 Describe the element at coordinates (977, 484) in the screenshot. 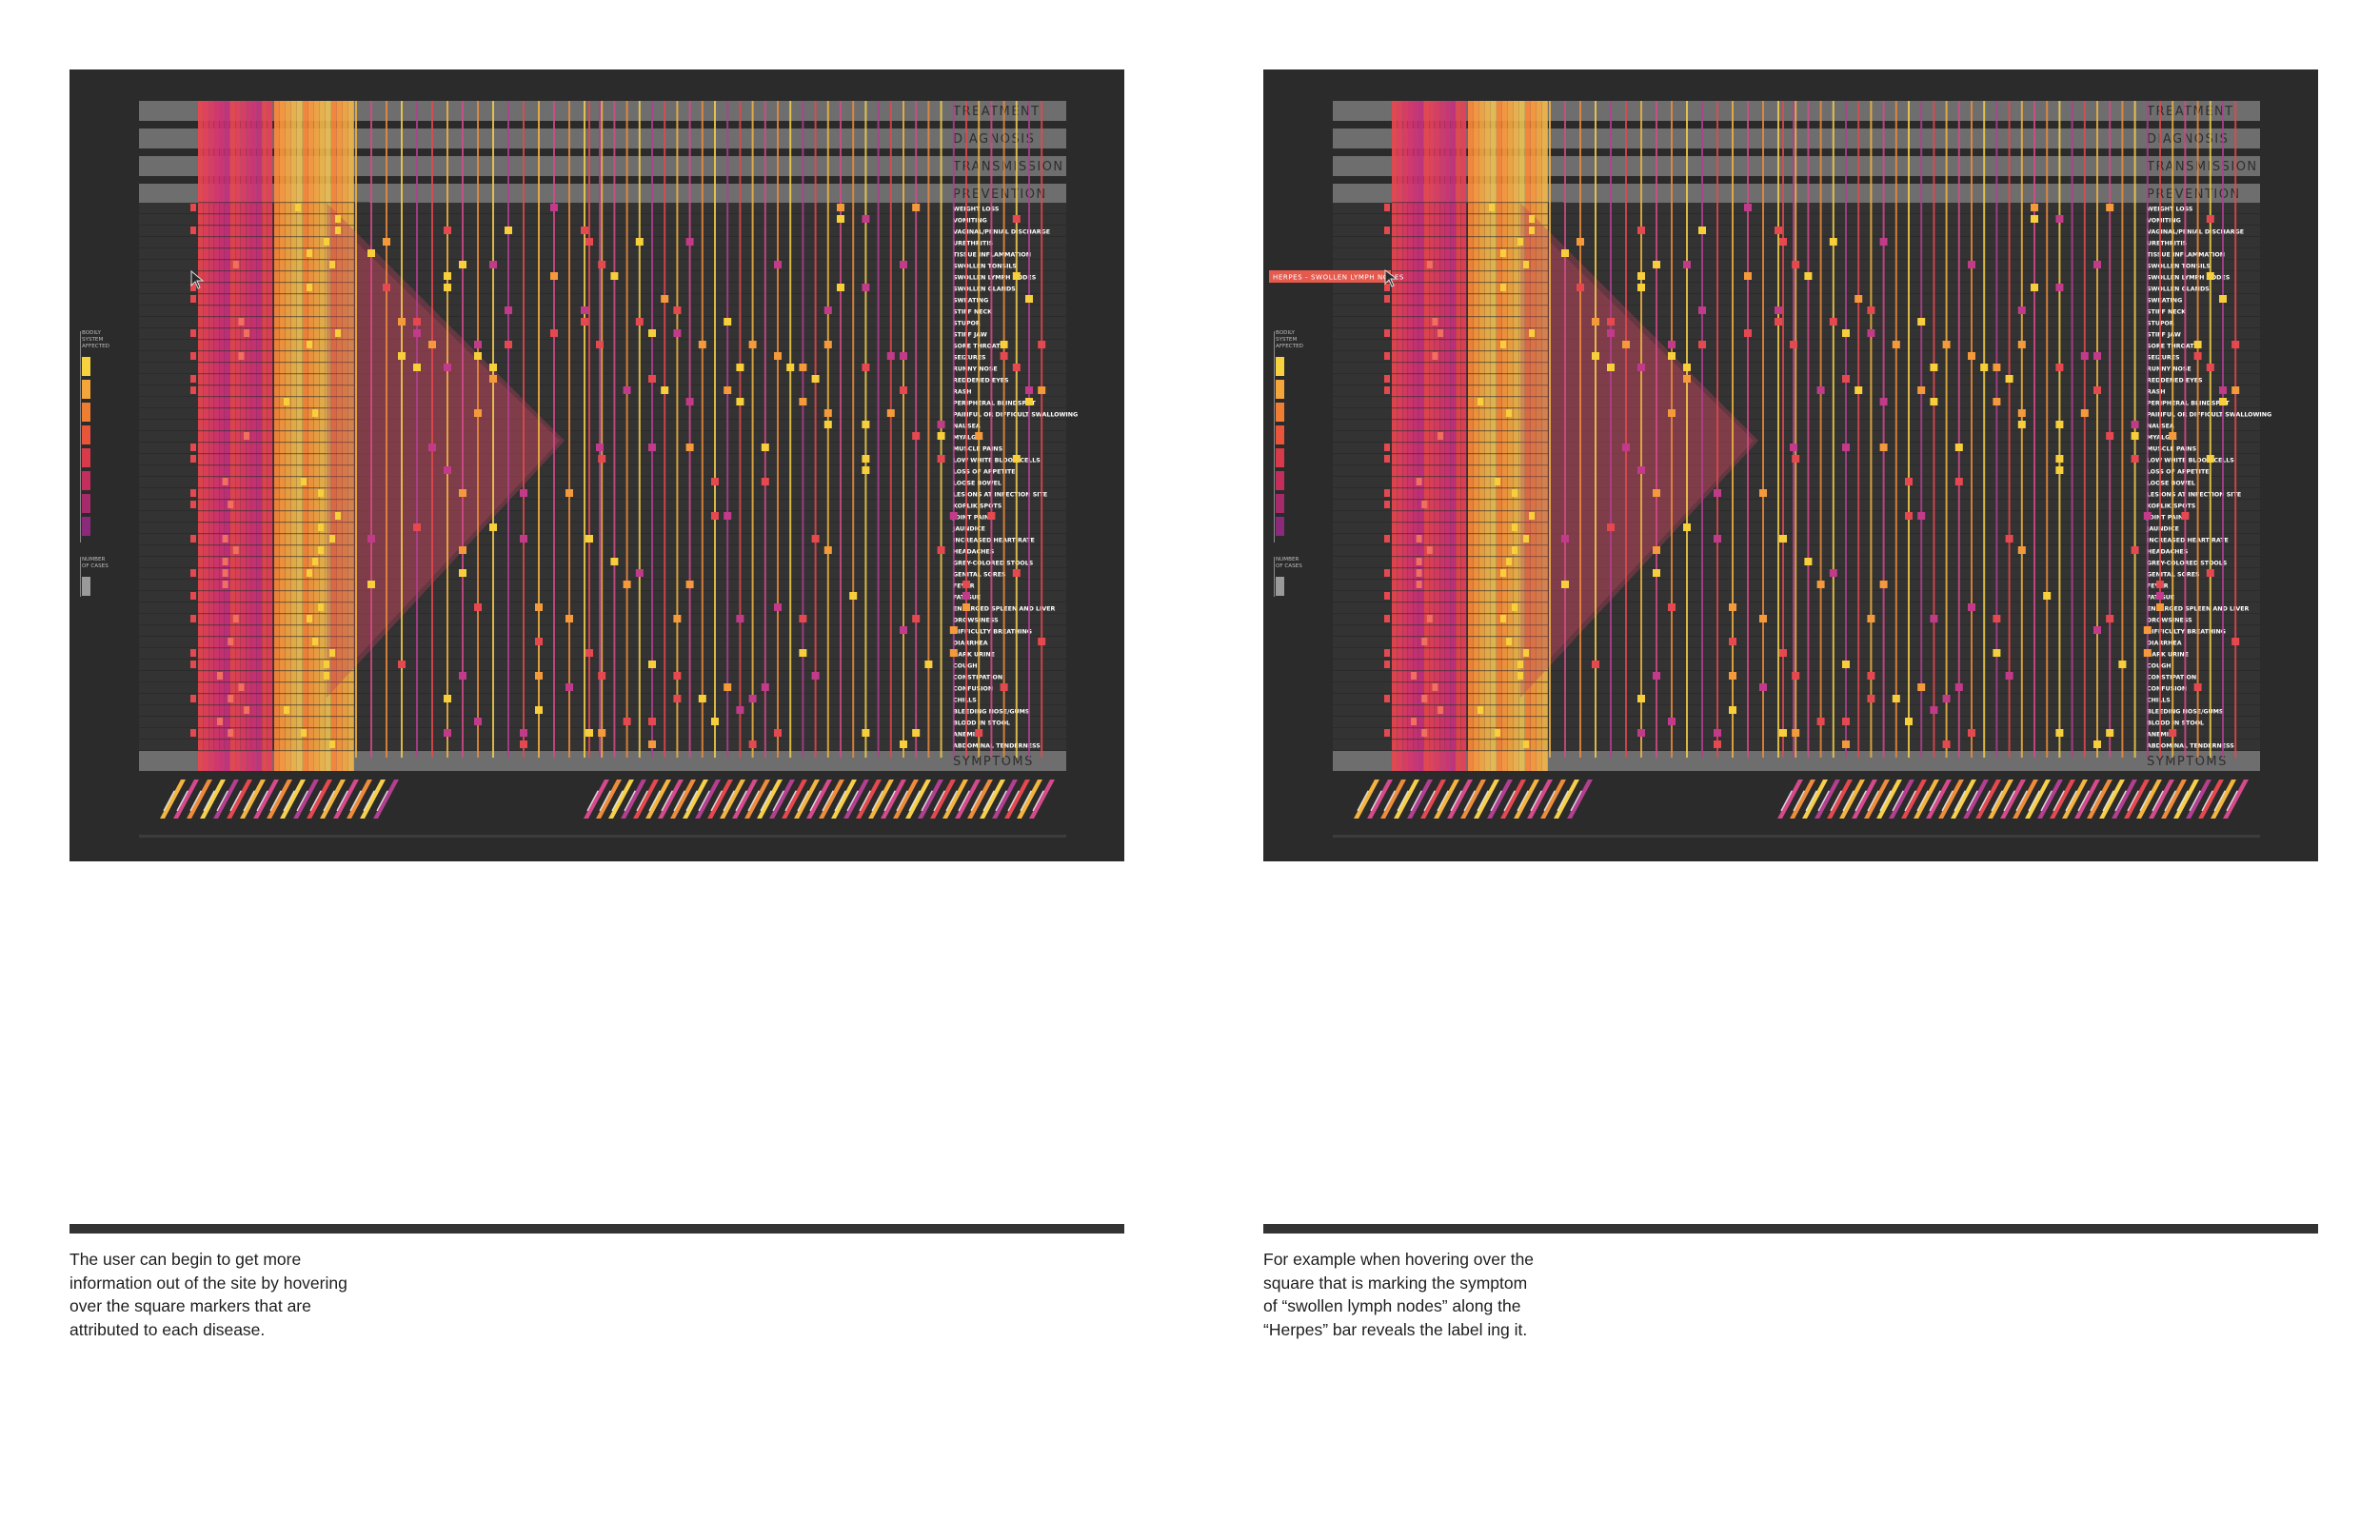

I see `symptom-label: LOOSE BOWEL` at that location.